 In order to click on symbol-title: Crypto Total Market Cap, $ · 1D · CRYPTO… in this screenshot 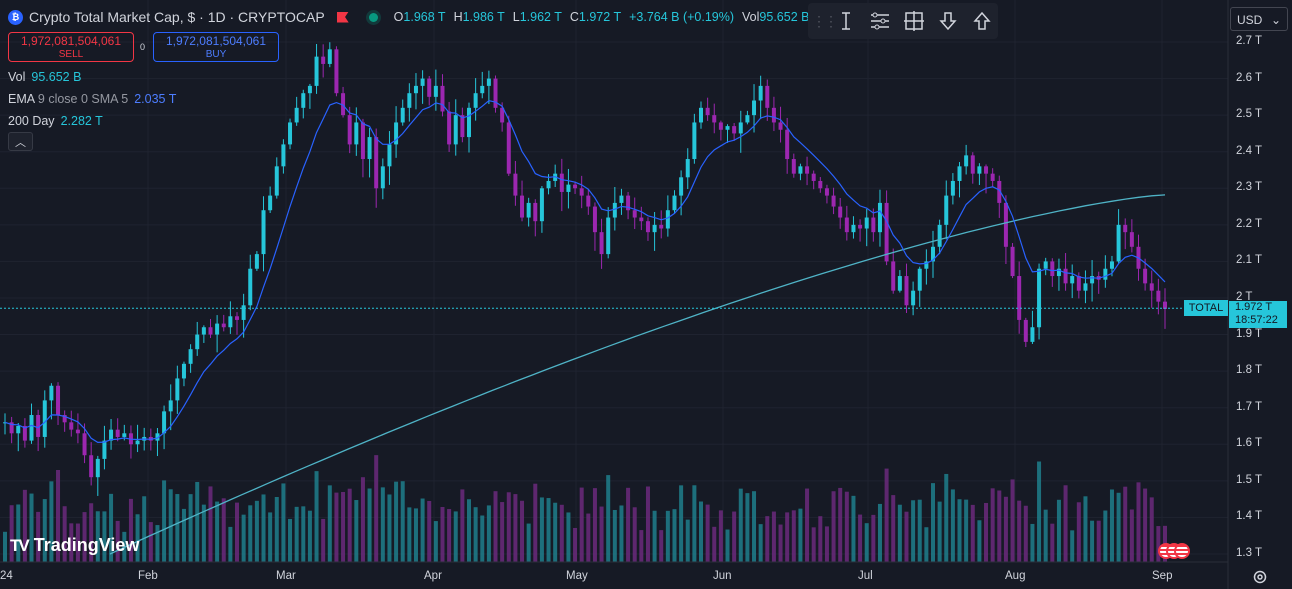, I will do `click(177, 17)`.